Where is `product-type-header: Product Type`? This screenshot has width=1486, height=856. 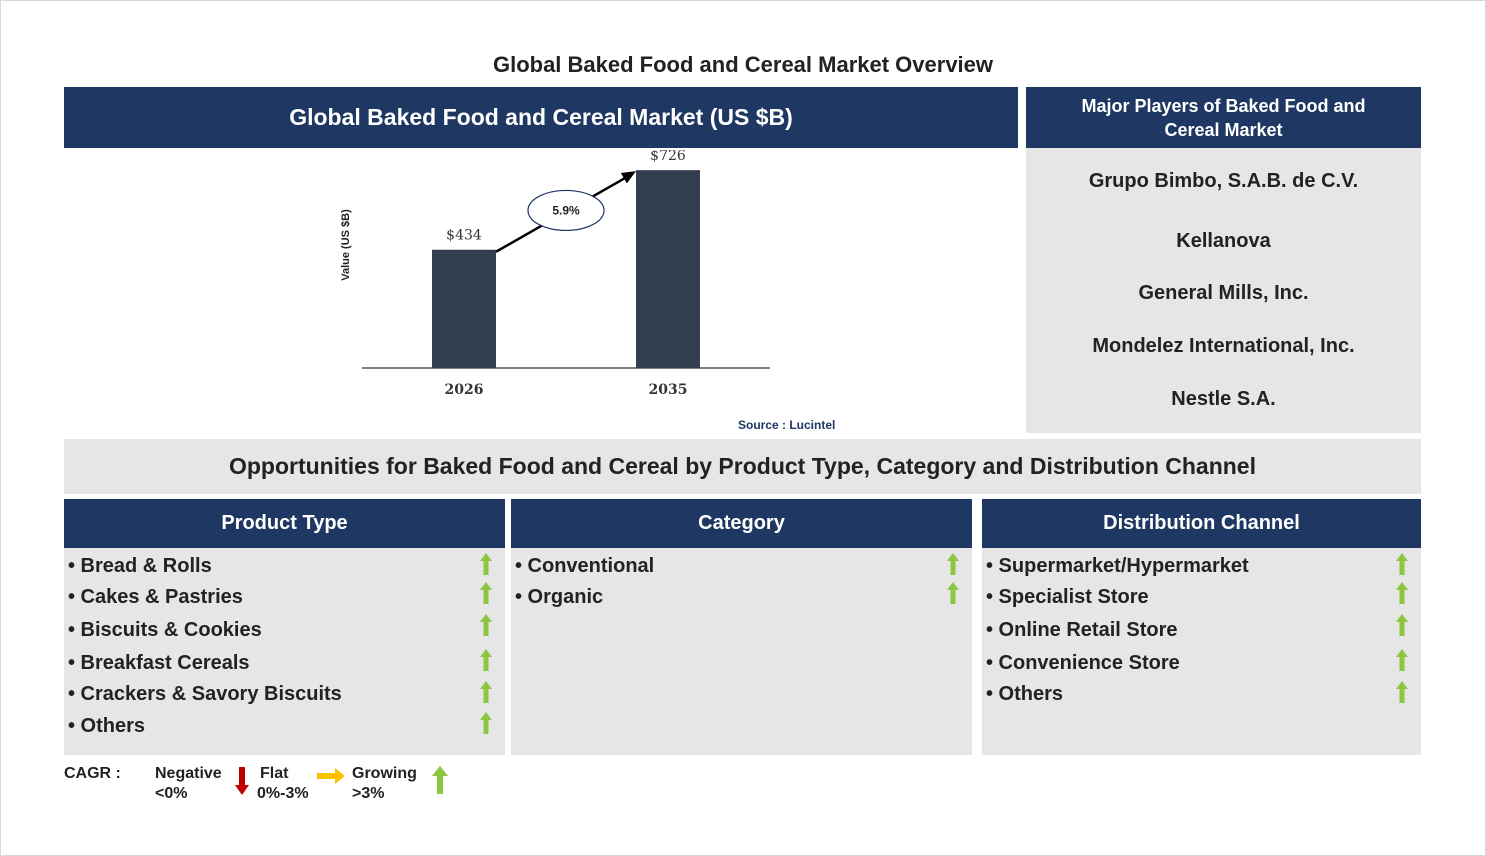
product-type-header: Product Type is located at coordinates (284, 523).